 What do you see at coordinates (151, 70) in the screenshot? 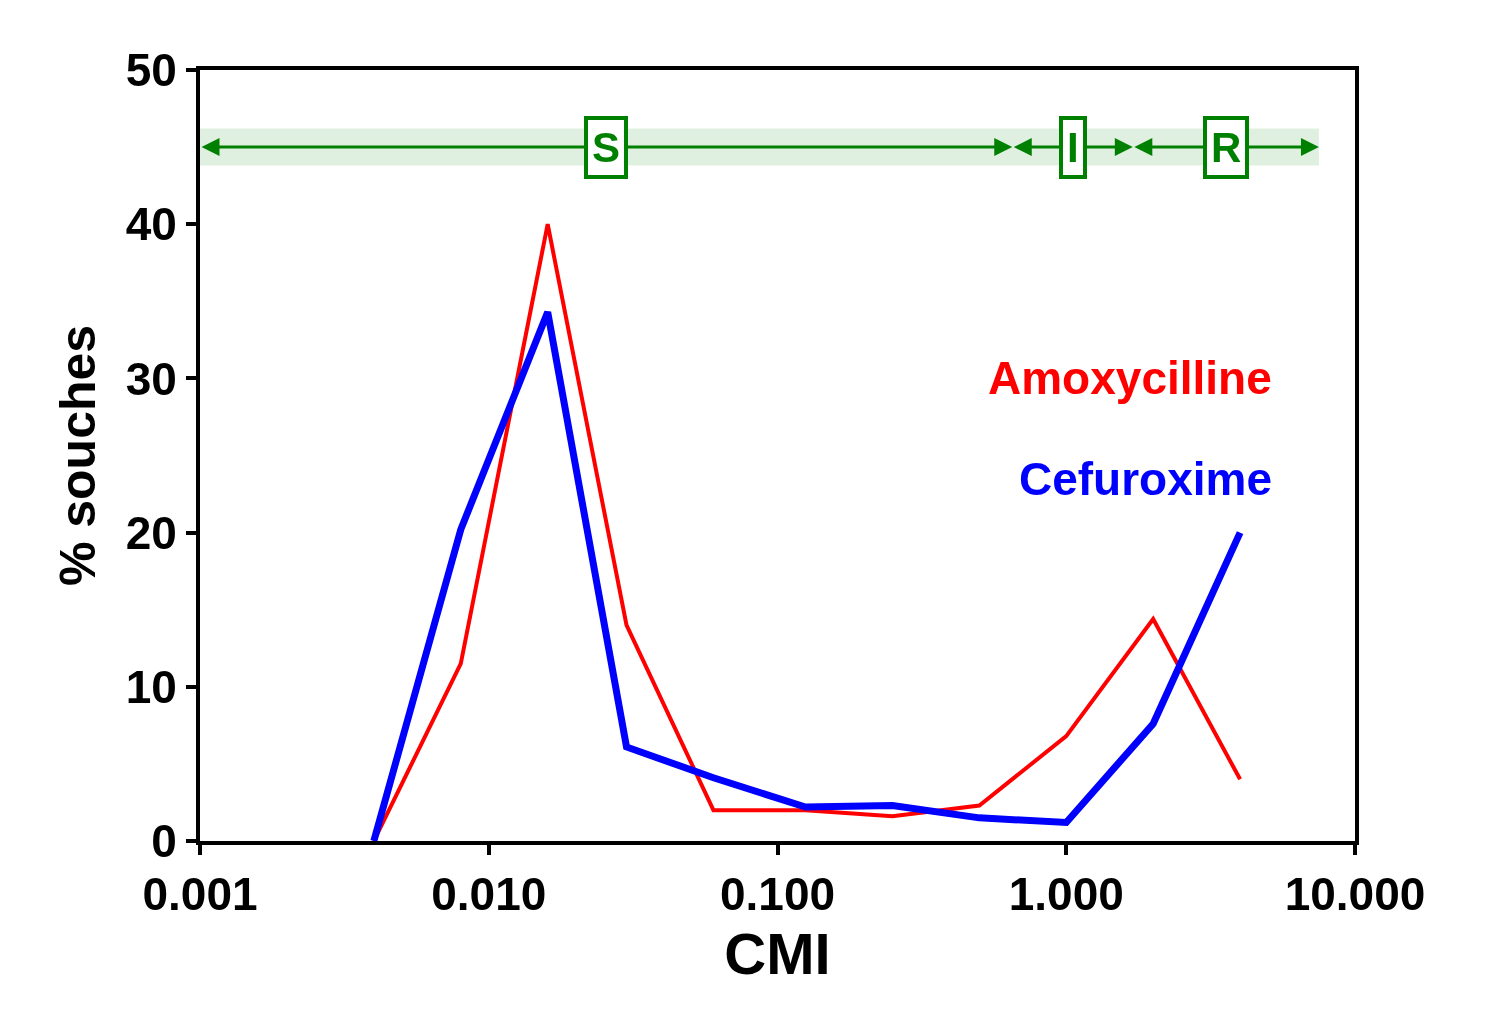
I see `y-tick-label: 50` at bounding box center [151, 70].